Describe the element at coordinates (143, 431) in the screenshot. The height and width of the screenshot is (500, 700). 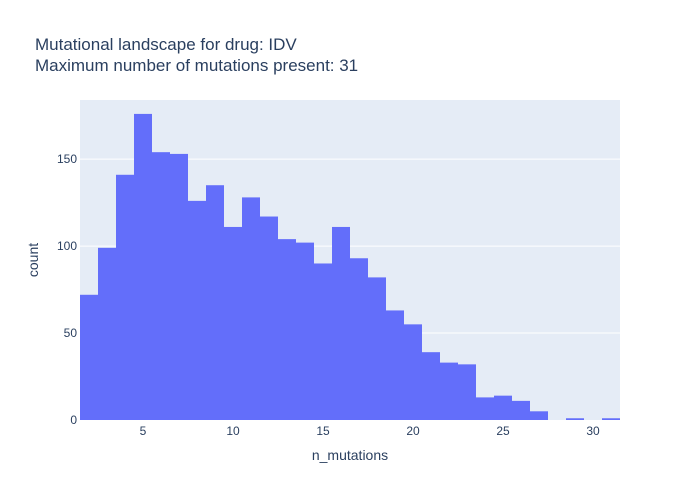
I see `x-tick-label: 5` at that location.